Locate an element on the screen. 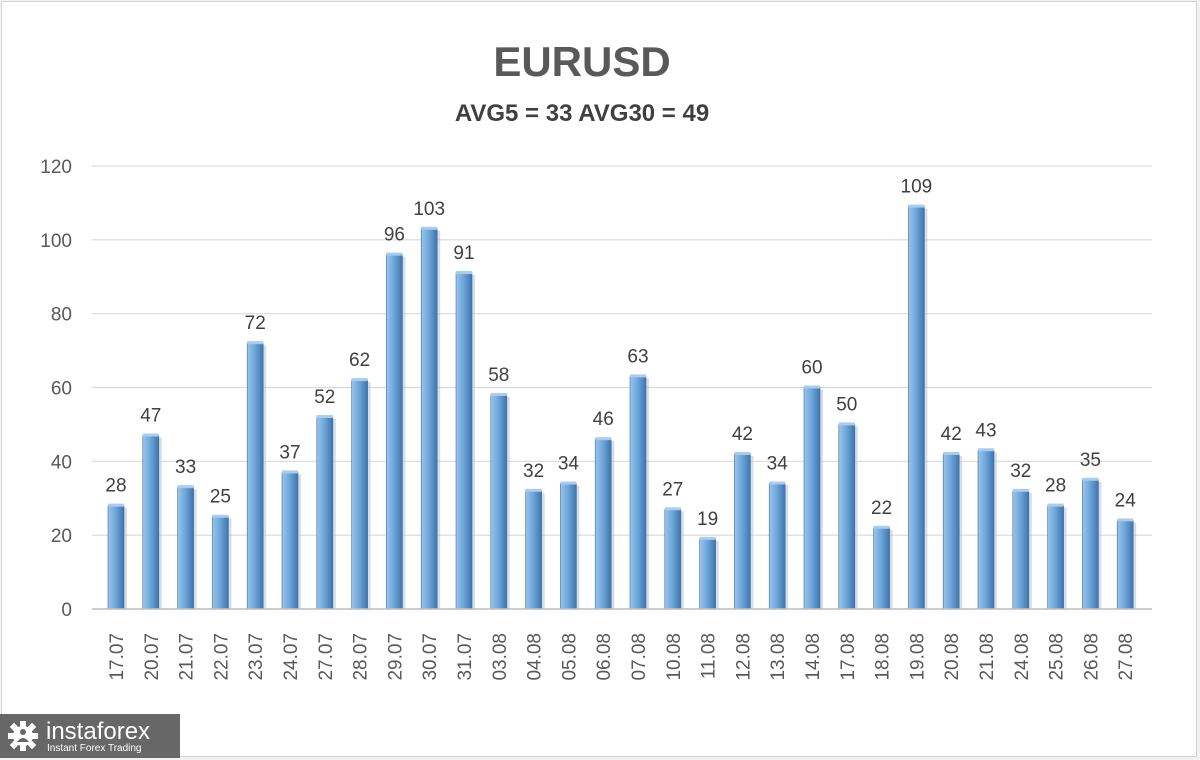 This screenshot has width=1200, height=760. data-label: 109 is located at coordinates (917, 187).